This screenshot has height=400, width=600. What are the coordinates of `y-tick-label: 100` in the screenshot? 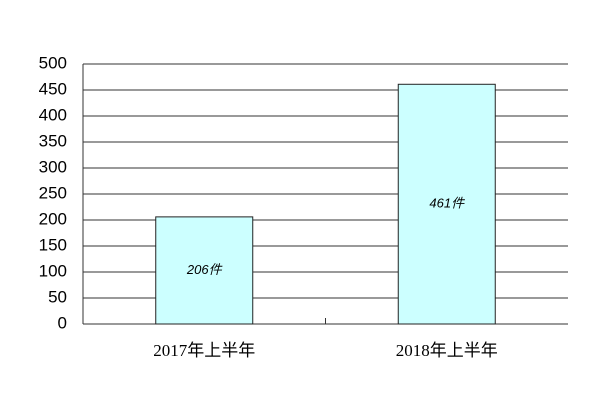 It's located at (53, 270).